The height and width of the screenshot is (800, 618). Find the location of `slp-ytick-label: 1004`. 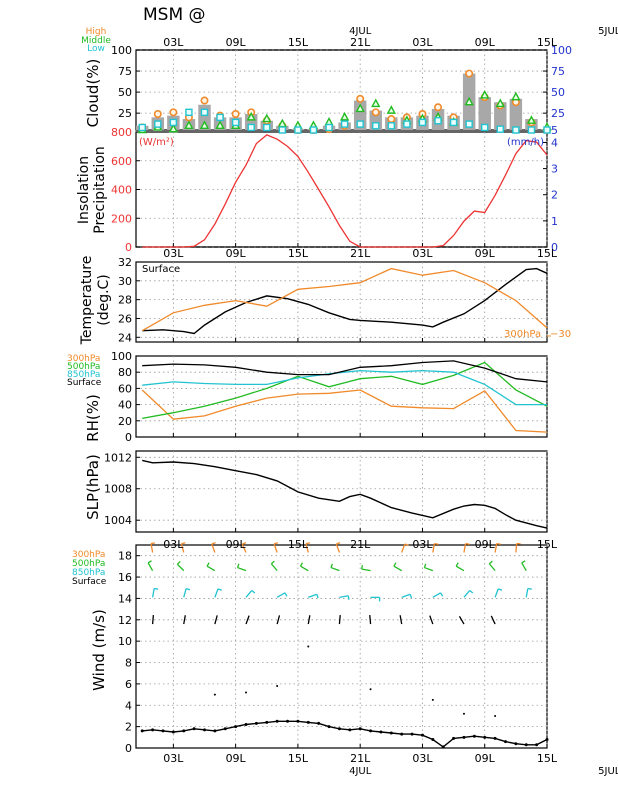

slp-ytick-label: 1004 is located at coordinates (118, 520).